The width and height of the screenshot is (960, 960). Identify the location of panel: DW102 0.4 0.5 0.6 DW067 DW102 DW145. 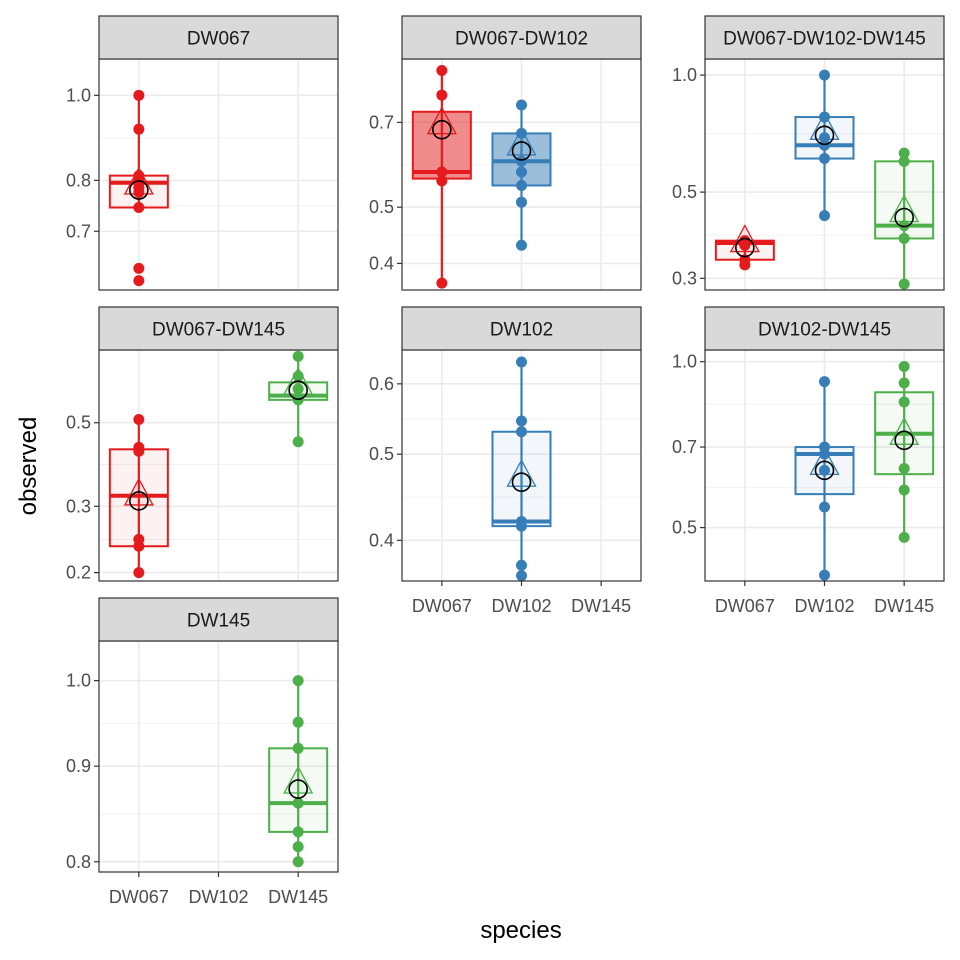
(505, 461).